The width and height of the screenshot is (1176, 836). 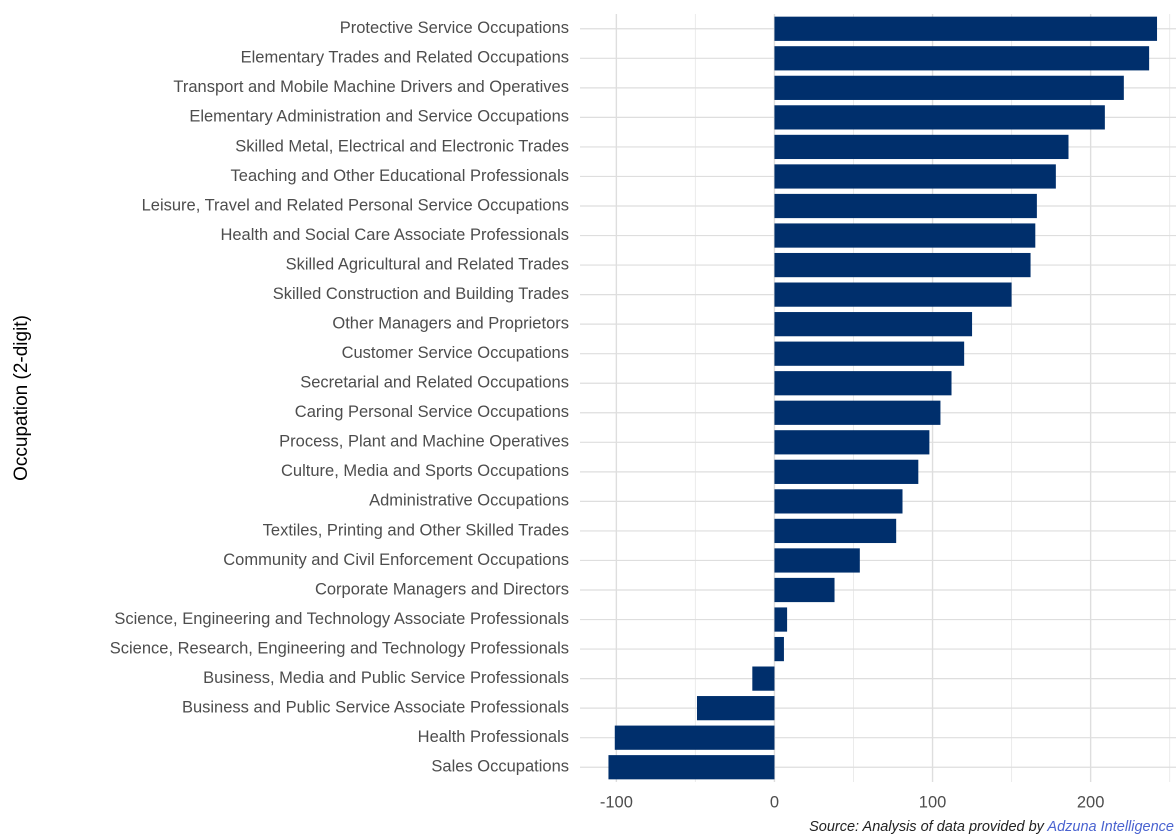 What do you see at coordinates (21, 398) in the screenshot?
I see `y-axis-title: Occupation (2-digit)` at bounding box center [21, 398].